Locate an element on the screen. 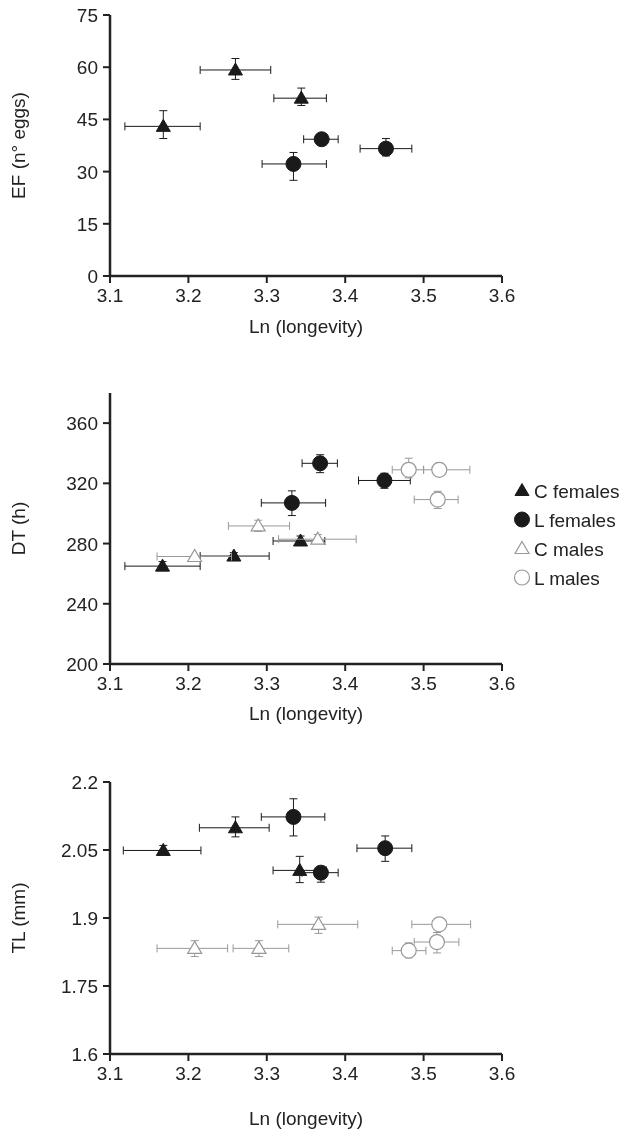  y-tick-label: 200 is located at coordinates (82, 664).